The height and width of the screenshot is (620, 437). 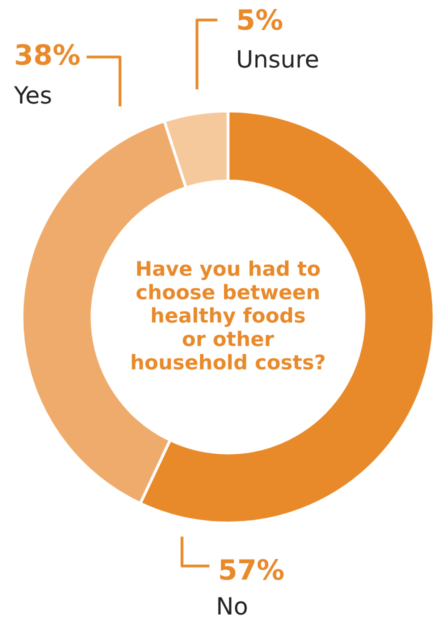 What do you see at coordinates (252, 569) in the screenshot?
I see `data-label: 57%` at bounding box center [252, 569].